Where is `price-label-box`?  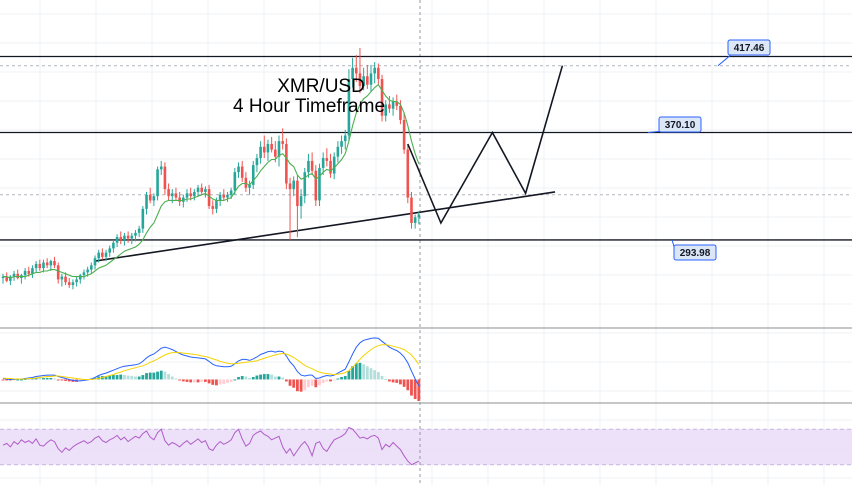
price-label-box is located at coordinates (695, 252).